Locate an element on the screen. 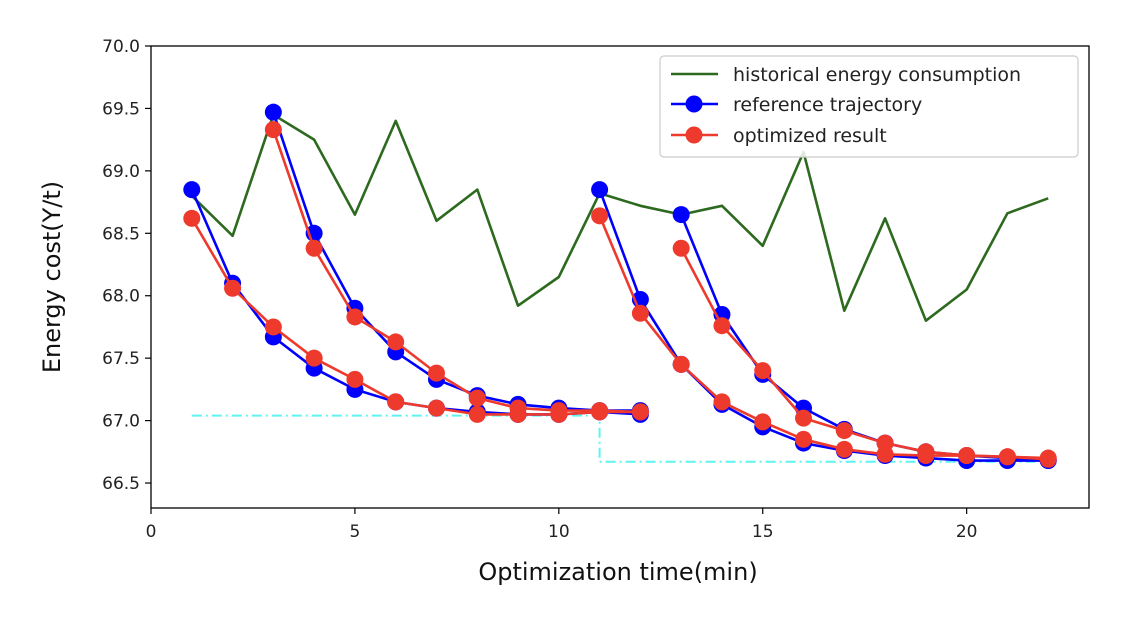 This screenshot has width=1134, height=619. series-threshold is located at coordinates (620, 438).